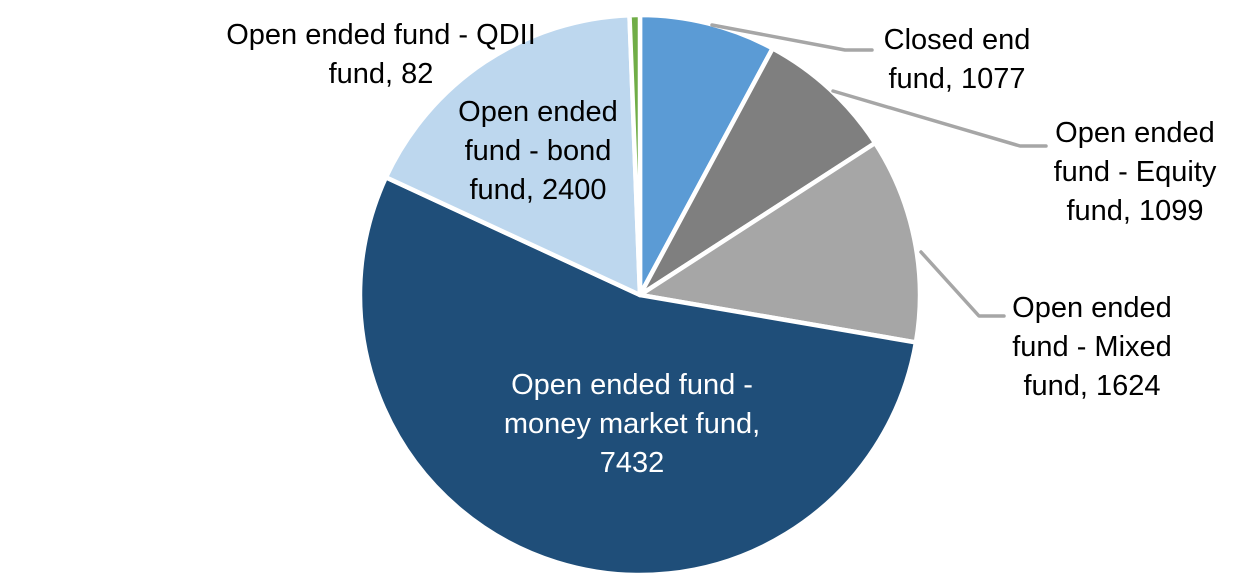 The width and height of the screenshot is (1250, 584). I want to click on data-label-line: Closed end, so click(957, 40).